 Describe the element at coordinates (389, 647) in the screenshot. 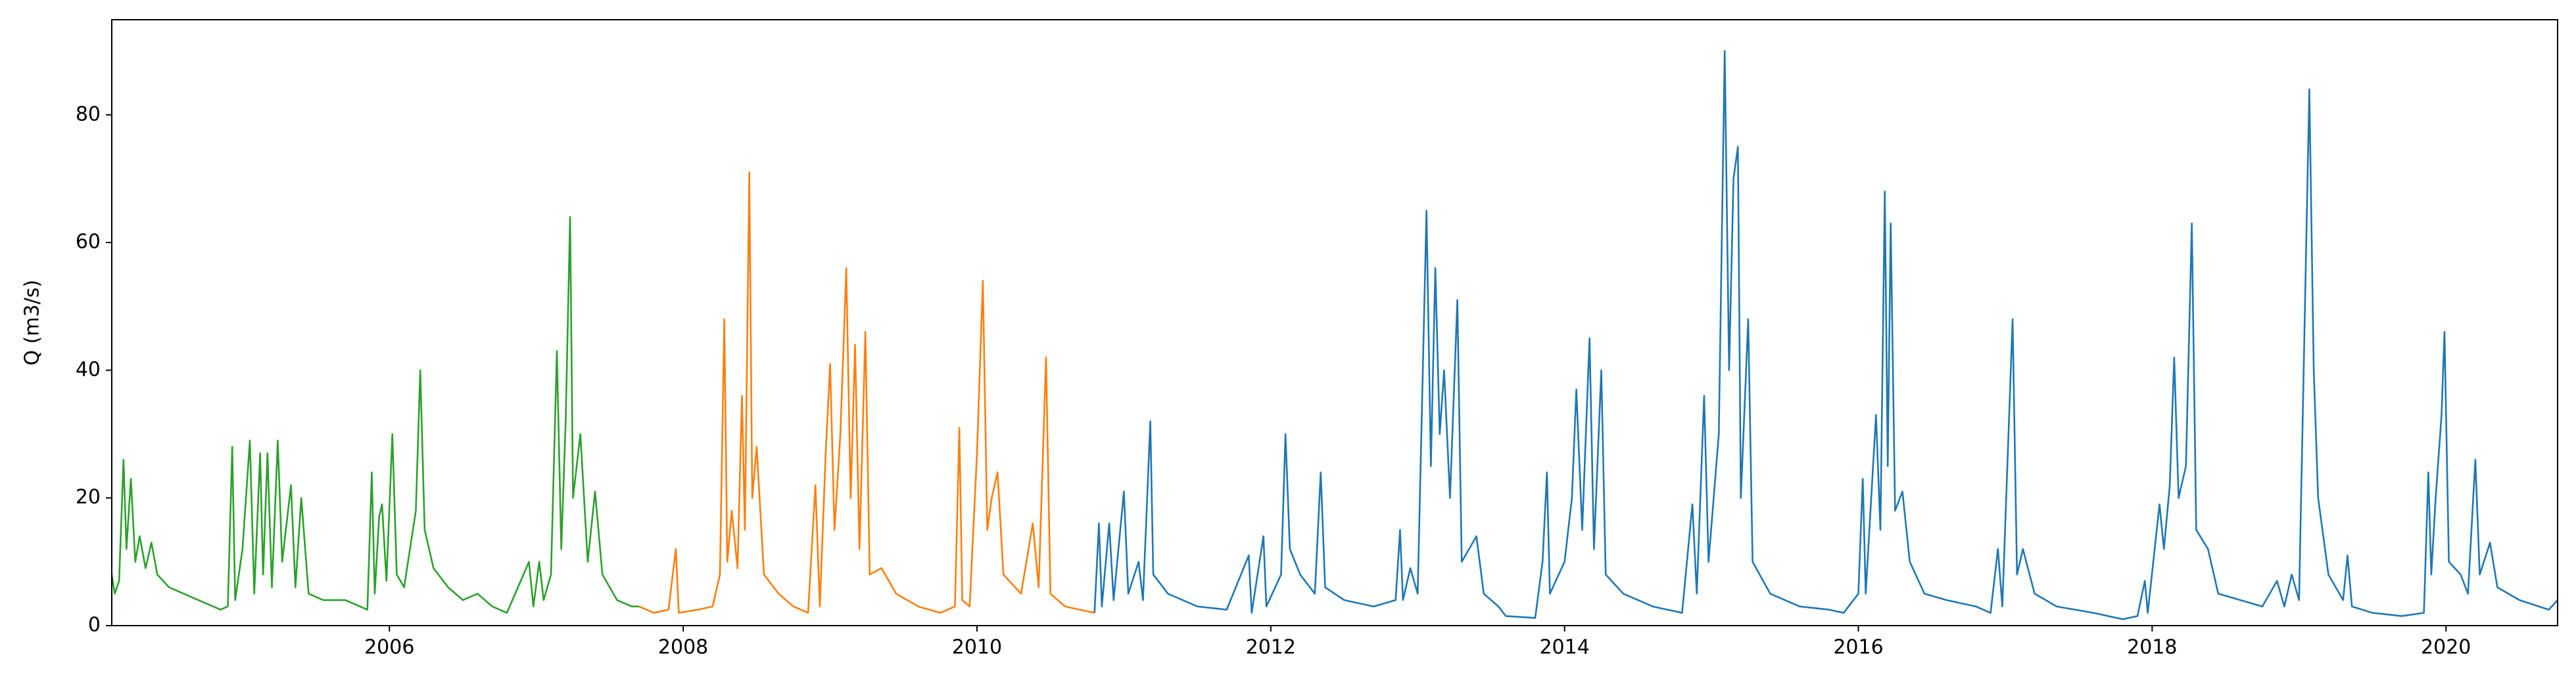

I see `x-tick-label: 2006` at that location.